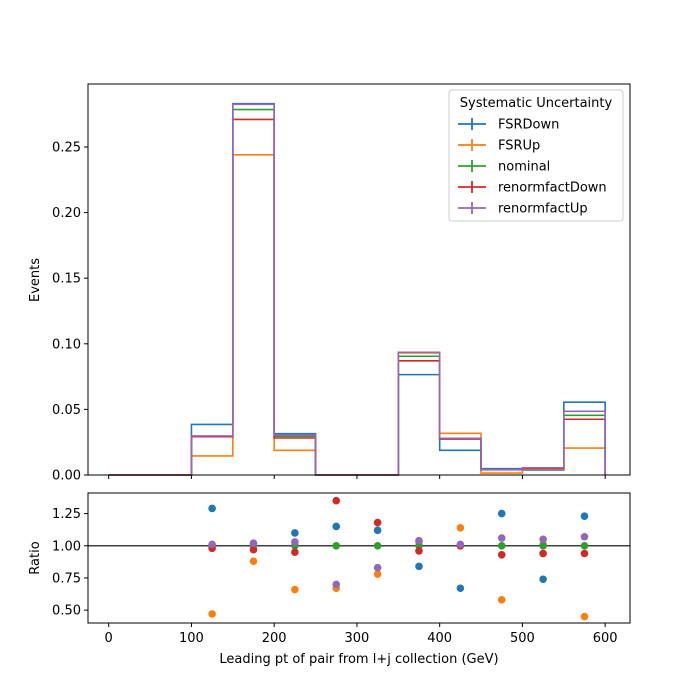  Describe the element at coordinates (605, 638) in the screenshot. I see `x-tick-label: 600` at that location.